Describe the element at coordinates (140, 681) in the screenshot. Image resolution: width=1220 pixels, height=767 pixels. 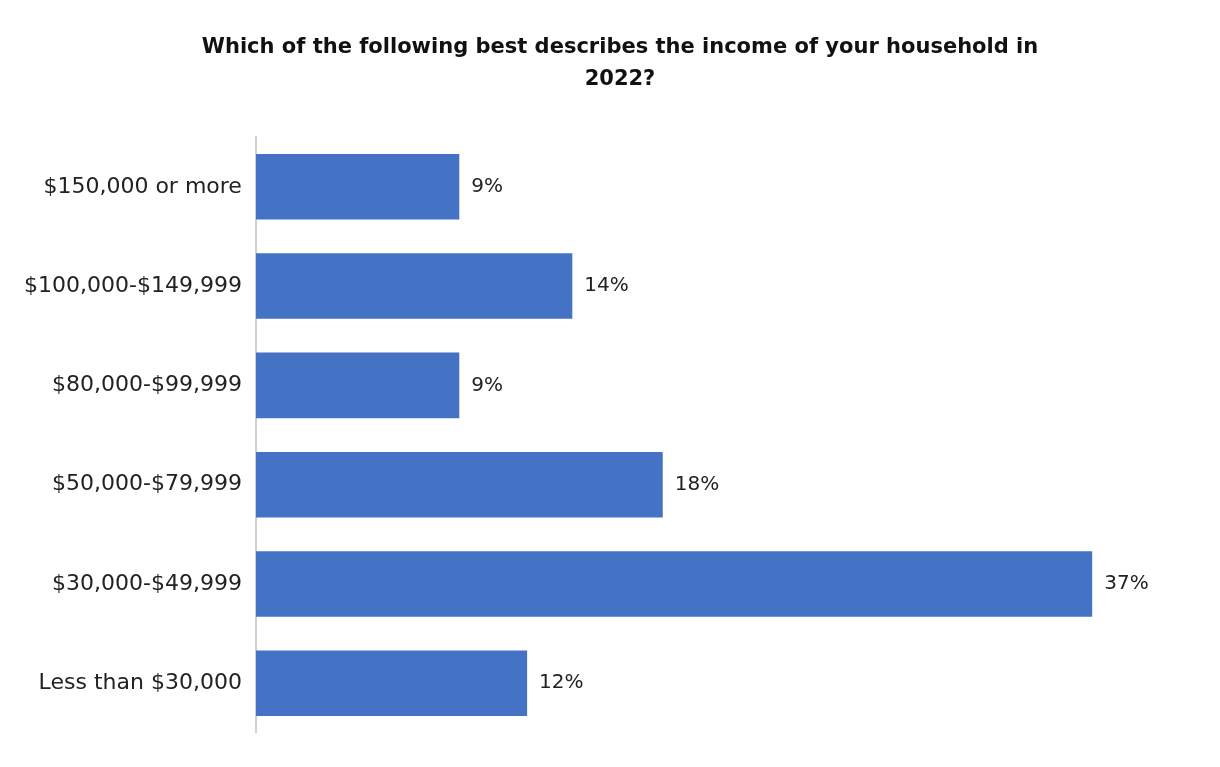
I see `y-tick-label: Less than $30,000` at that location.